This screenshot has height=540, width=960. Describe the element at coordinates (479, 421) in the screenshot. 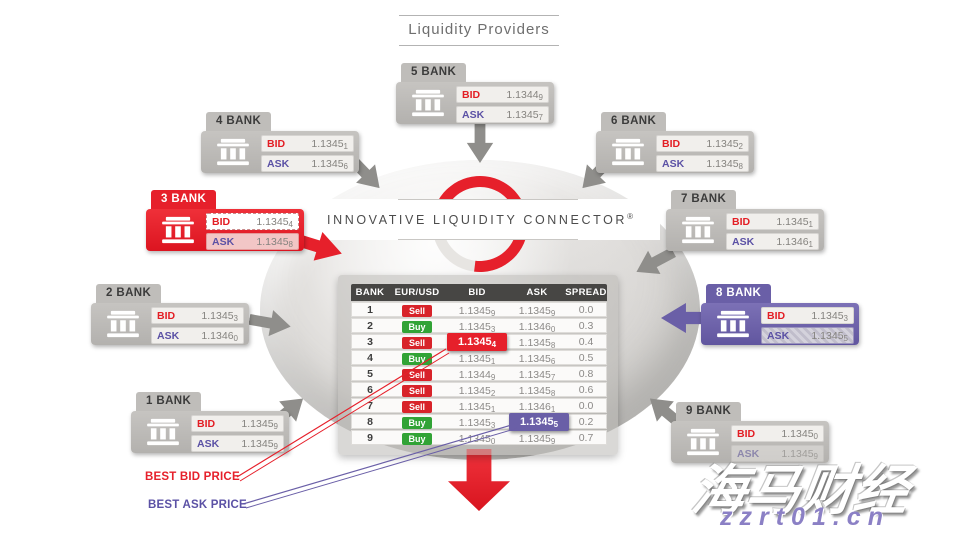

I see `table-row-best-ask: 8 Buy 1.13453 1.13455 0.2` at that location.